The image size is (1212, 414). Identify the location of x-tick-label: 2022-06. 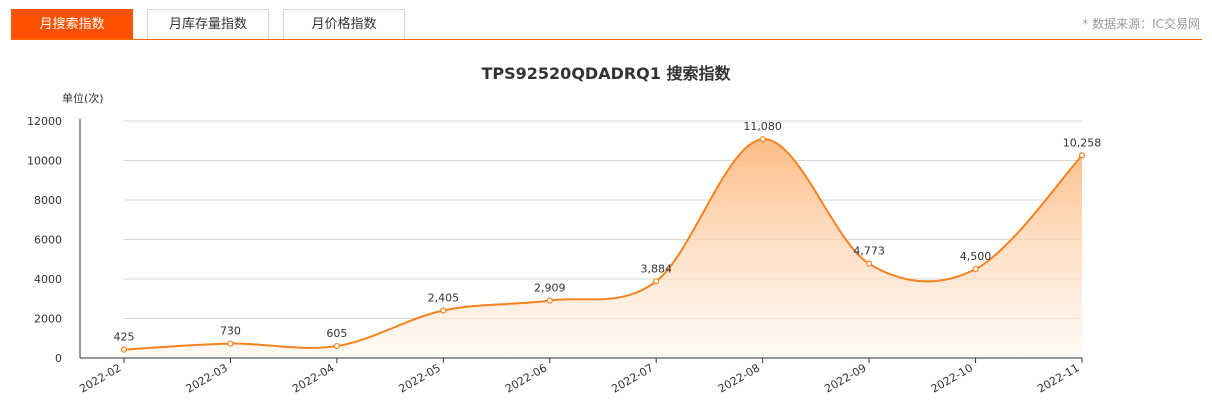
(526, 378).